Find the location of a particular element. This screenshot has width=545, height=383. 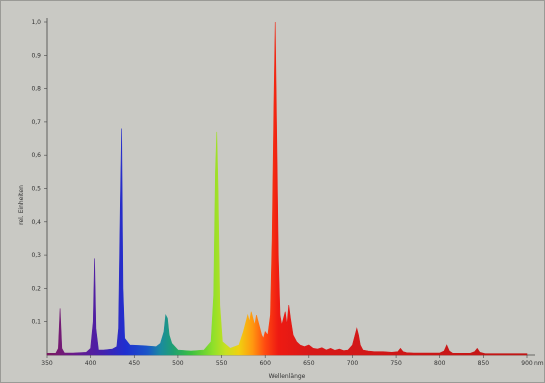

x-tick-label: 700 is located at coordinates (353, 363).